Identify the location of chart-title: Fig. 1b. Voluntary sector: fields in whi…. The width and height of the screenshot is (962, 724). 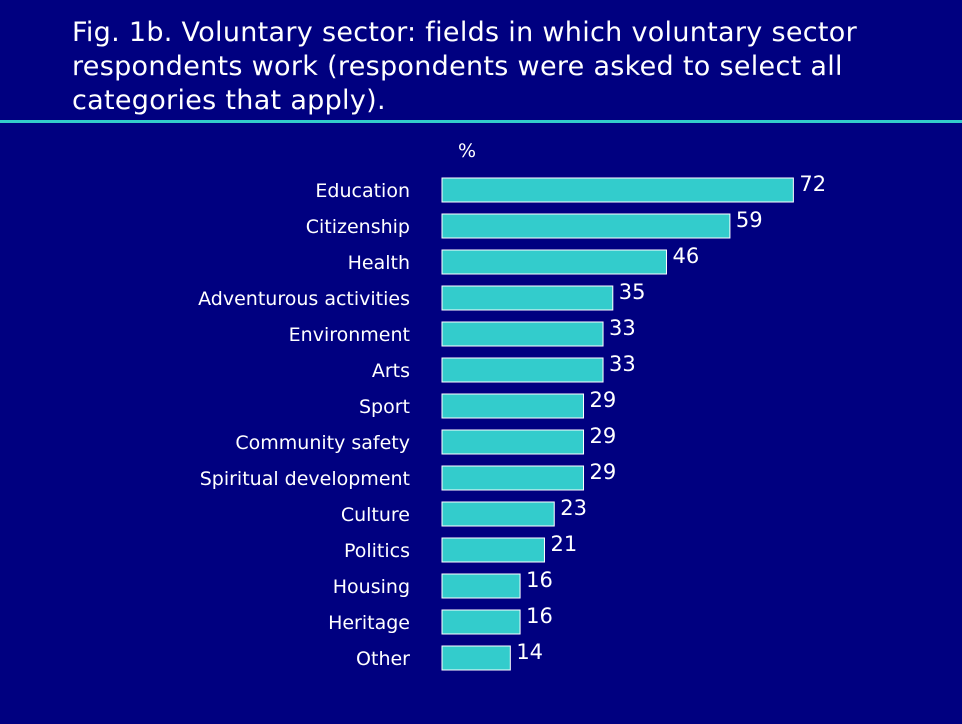
(464, 66).